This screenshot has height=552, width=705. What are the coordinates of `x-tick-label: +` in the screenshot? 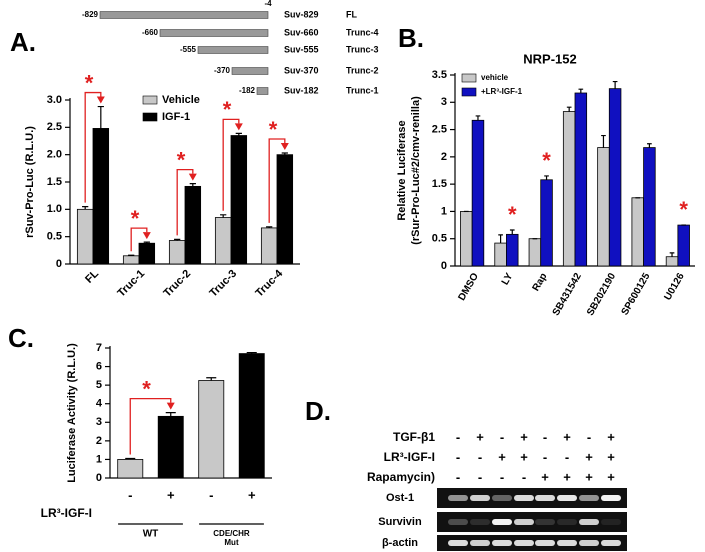 It's located at (171, 494).